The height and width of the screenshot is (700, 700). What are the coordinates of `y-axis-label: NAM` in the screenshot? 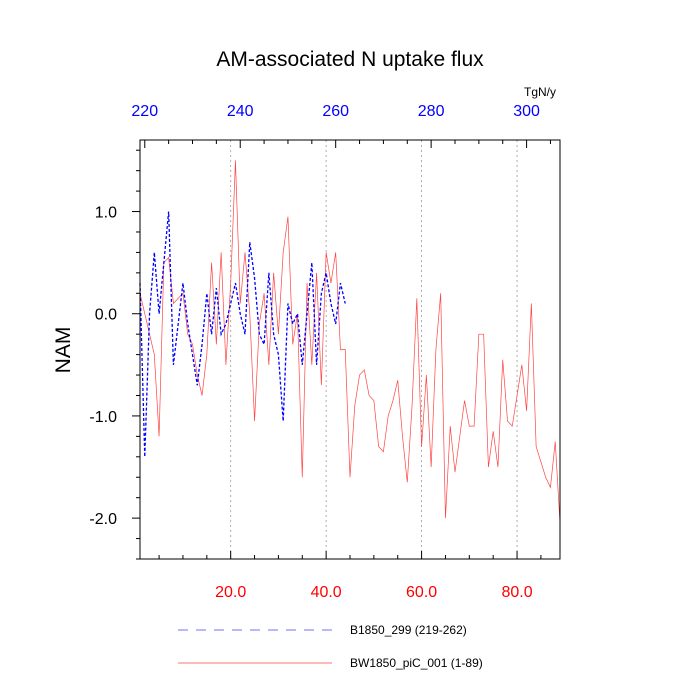 It's located at (63, 350).